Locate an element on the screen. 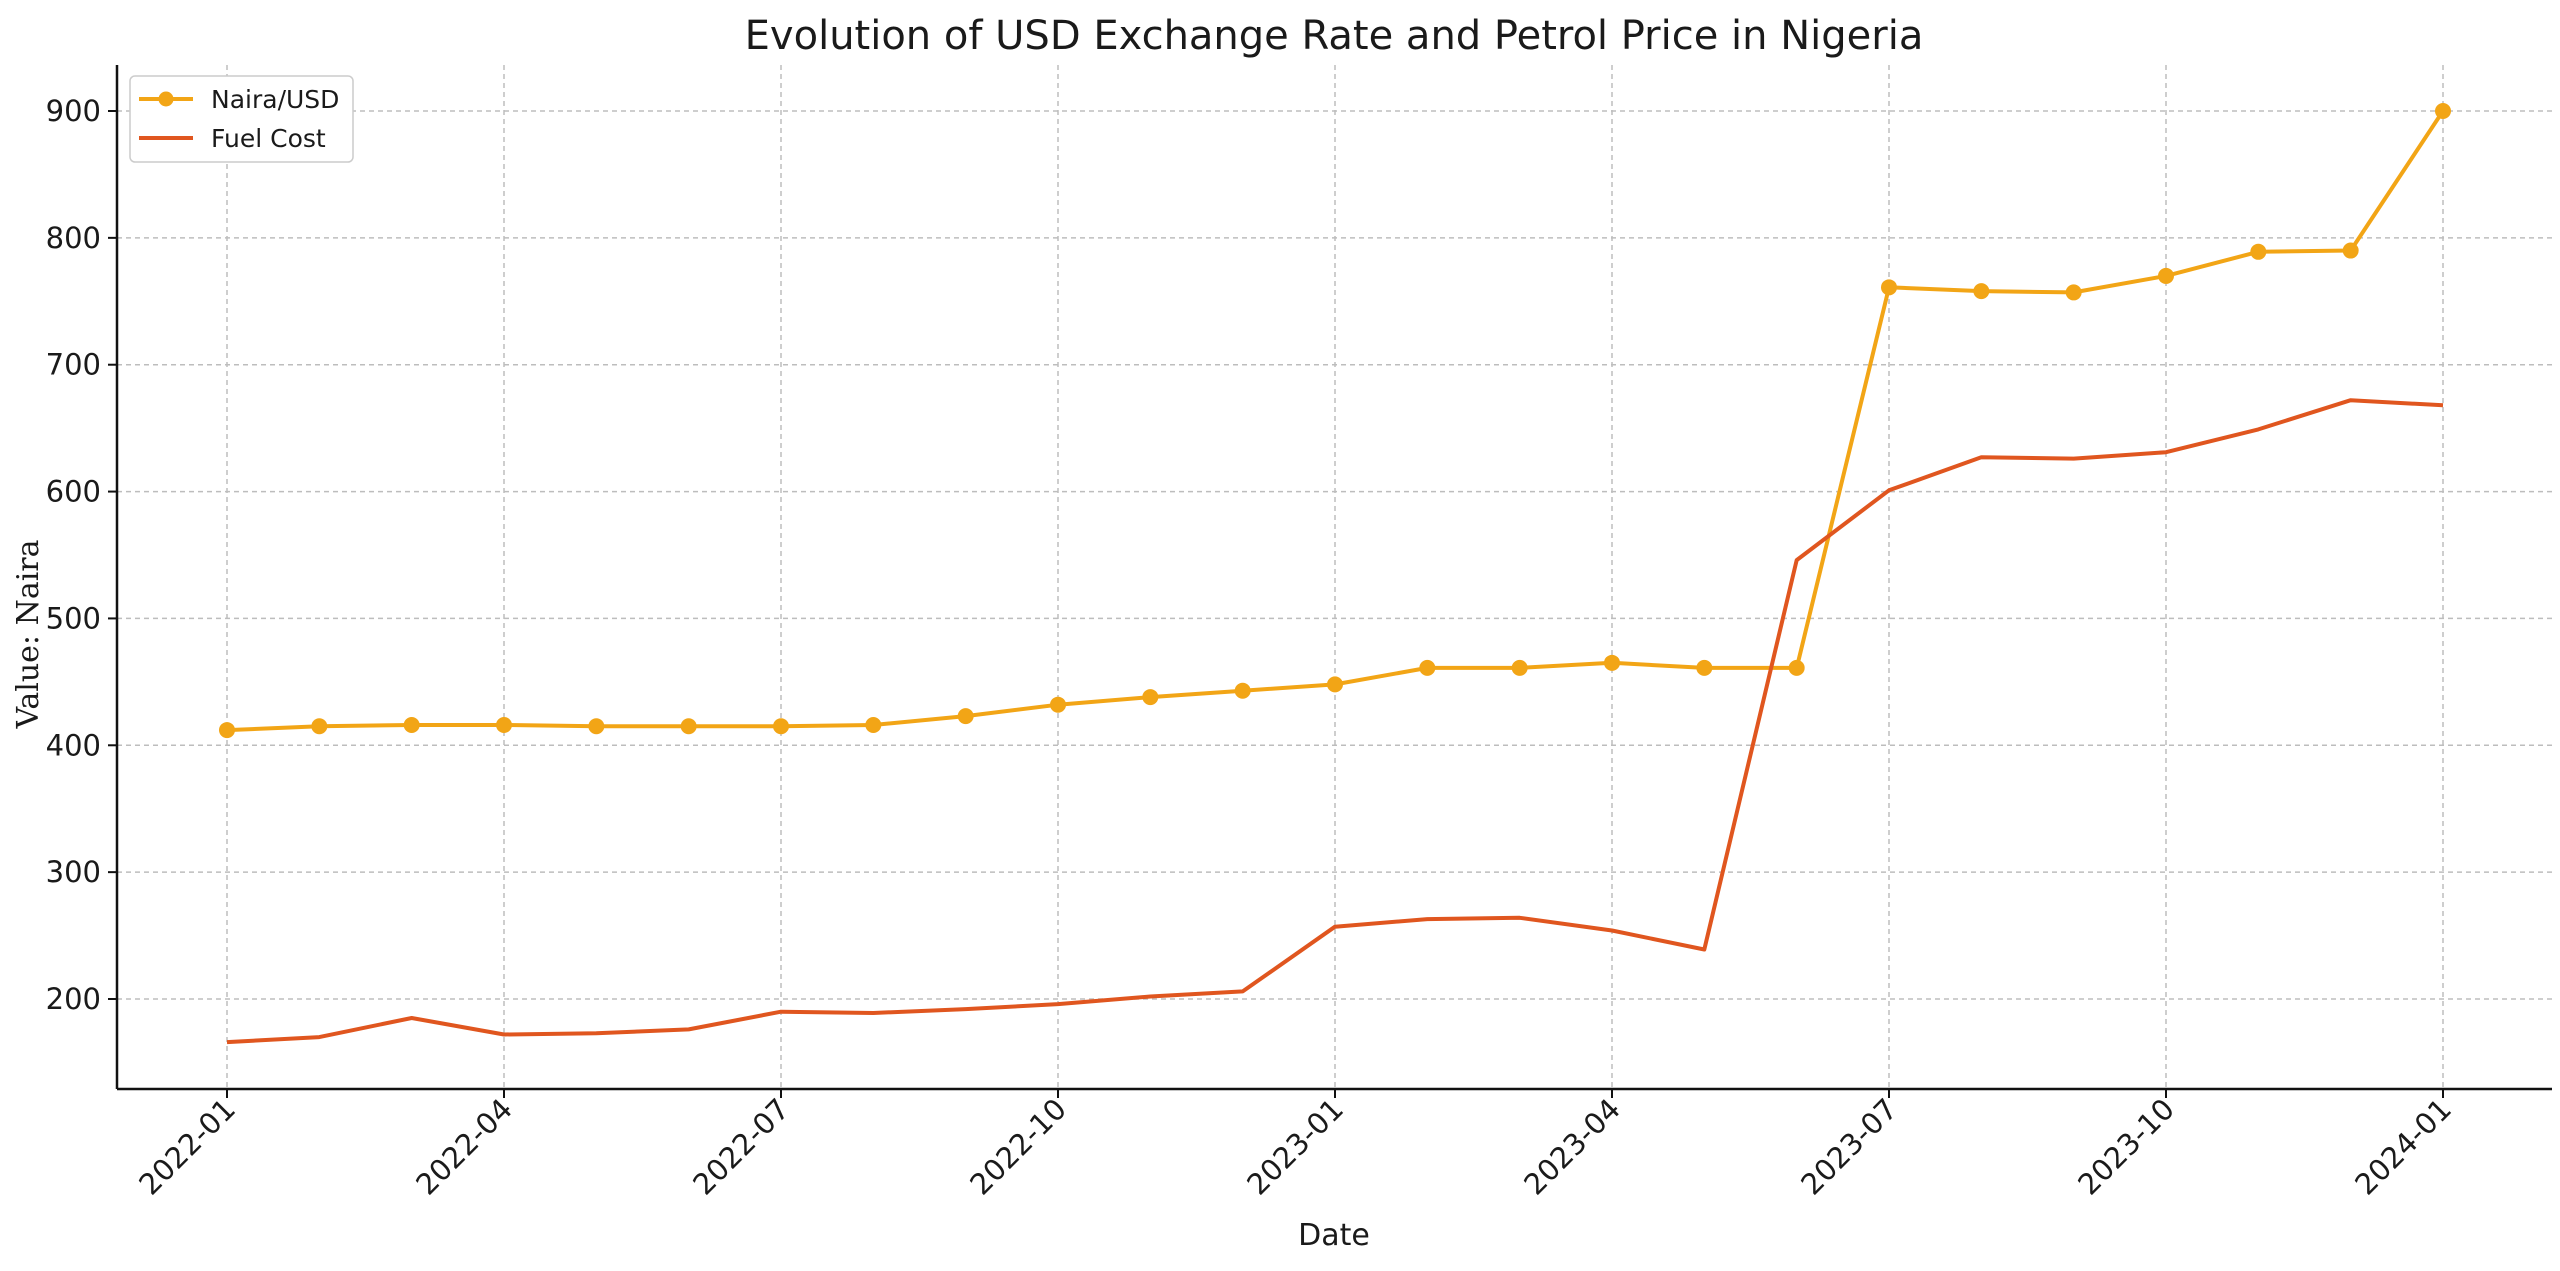 This screenshot has width=2560, height=1271. y-tick-label: 600 is located at coordinates (73, 492).